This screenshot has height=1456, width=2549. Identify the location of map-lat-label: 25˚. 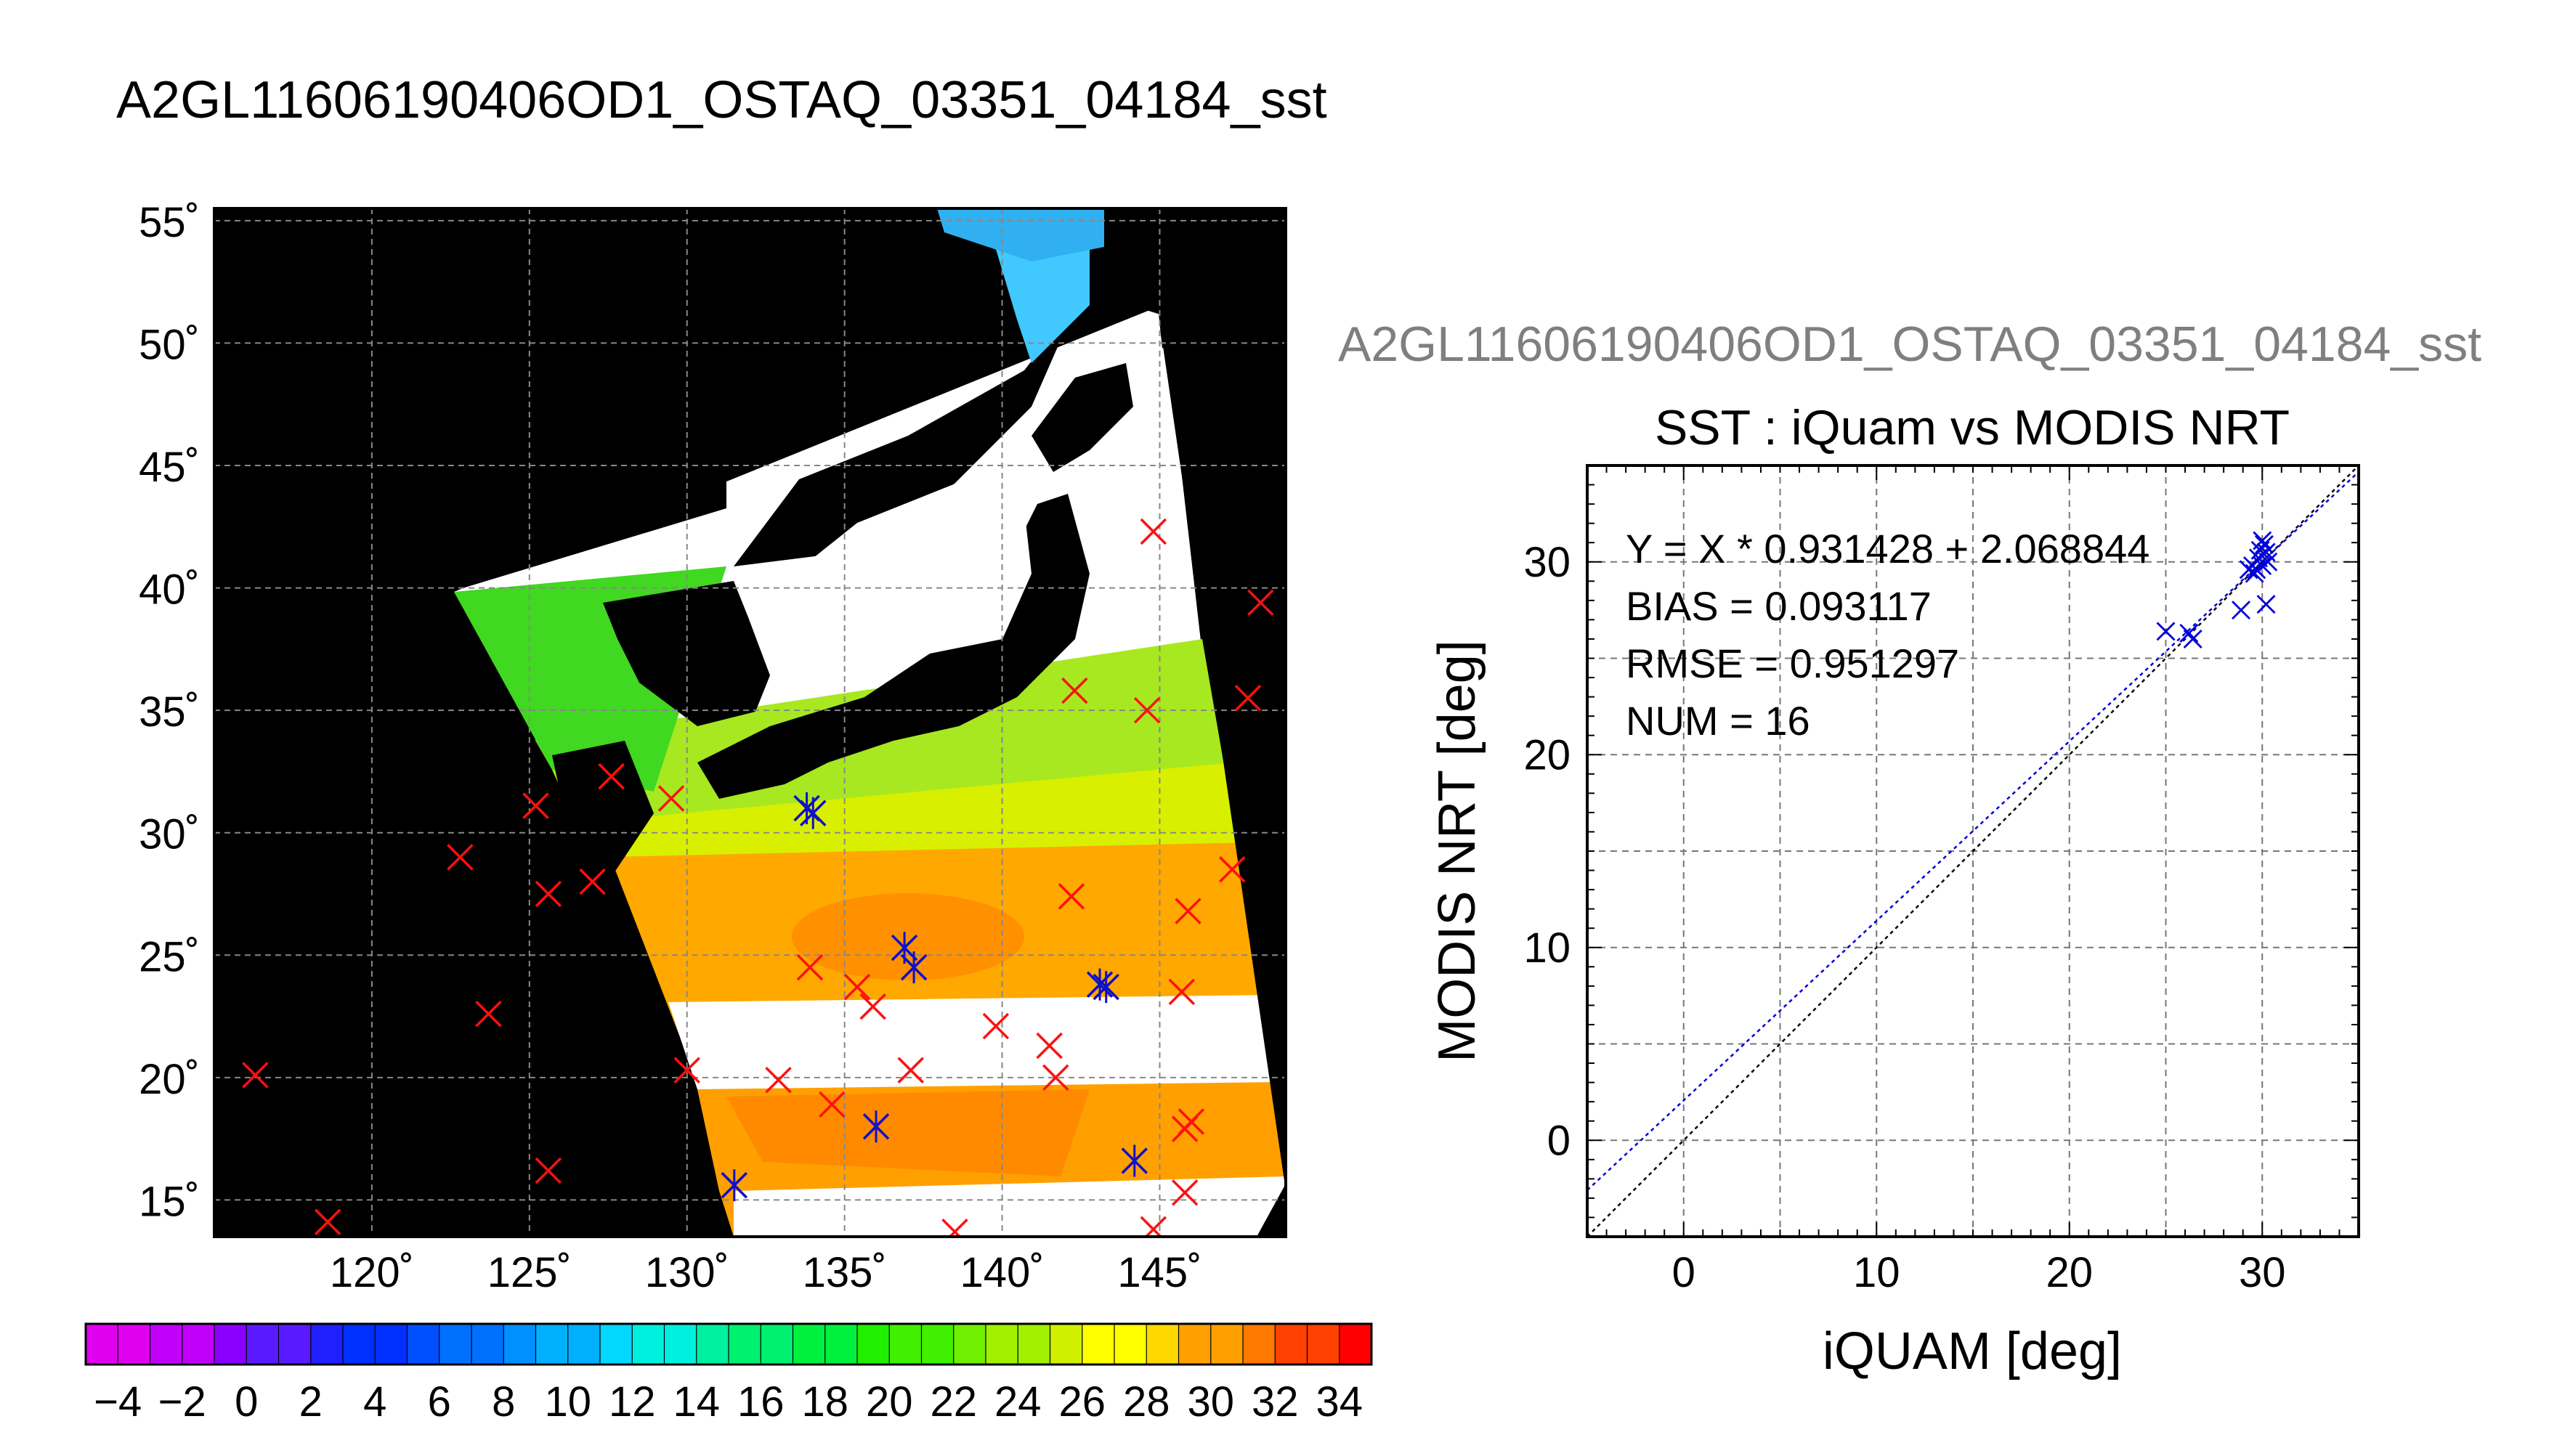
(170, 956).